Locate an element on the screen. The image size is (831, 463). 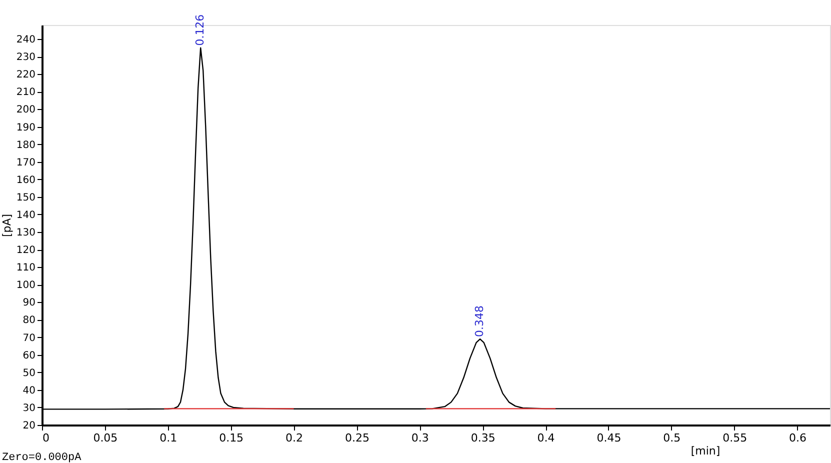
x-tick-label: 0.15 is located at coordinates (231, 438).